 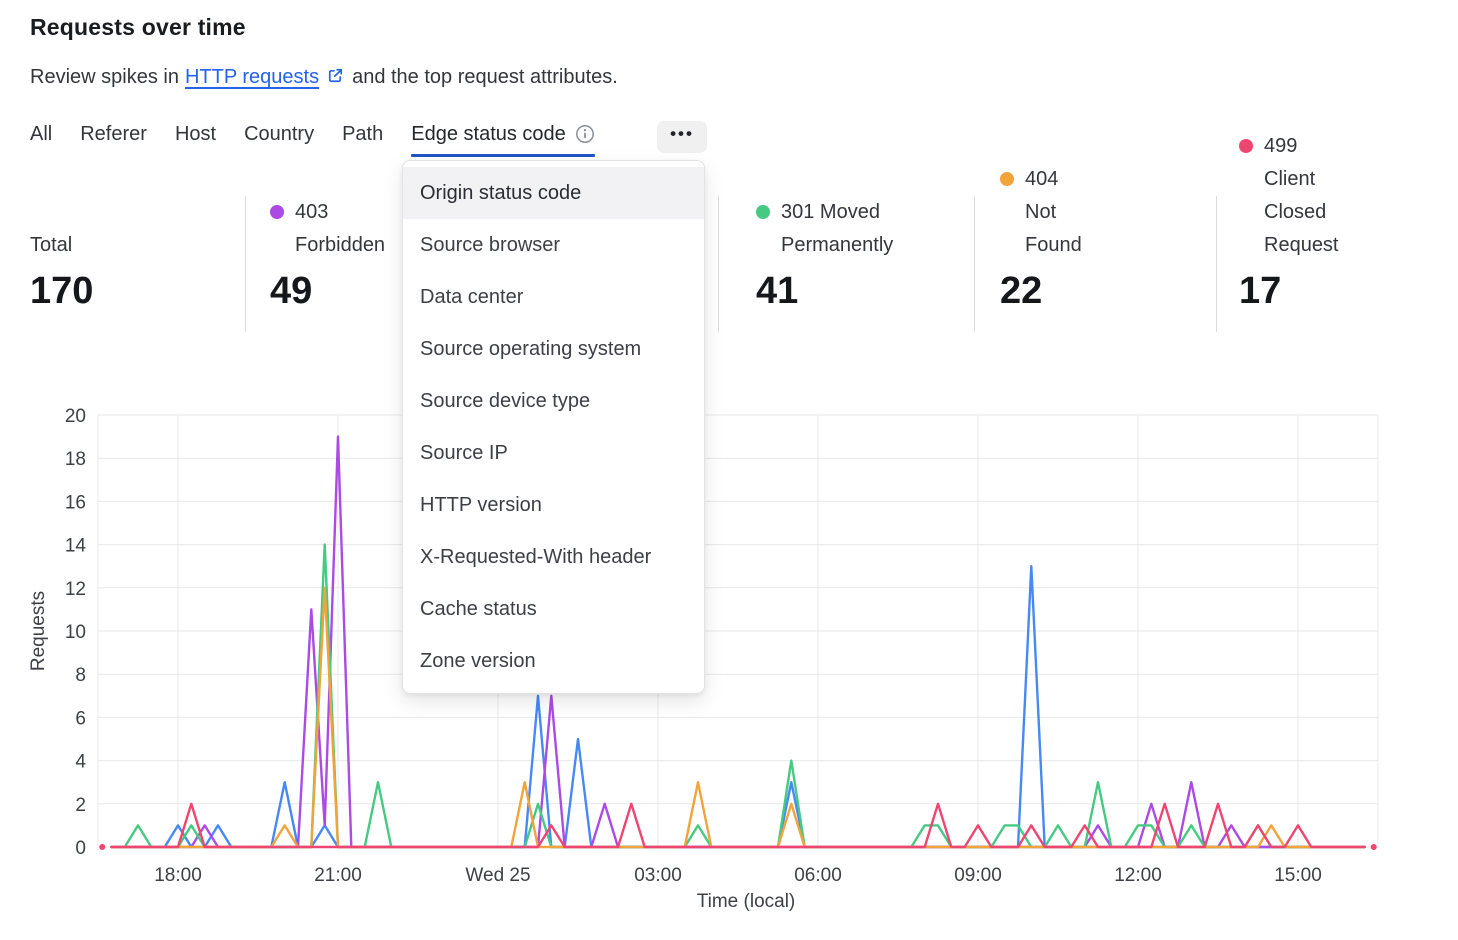 What do you see at coordinates (585, 134) in the screenshot?
I see `info-icon` at bounding box center [585, 134].